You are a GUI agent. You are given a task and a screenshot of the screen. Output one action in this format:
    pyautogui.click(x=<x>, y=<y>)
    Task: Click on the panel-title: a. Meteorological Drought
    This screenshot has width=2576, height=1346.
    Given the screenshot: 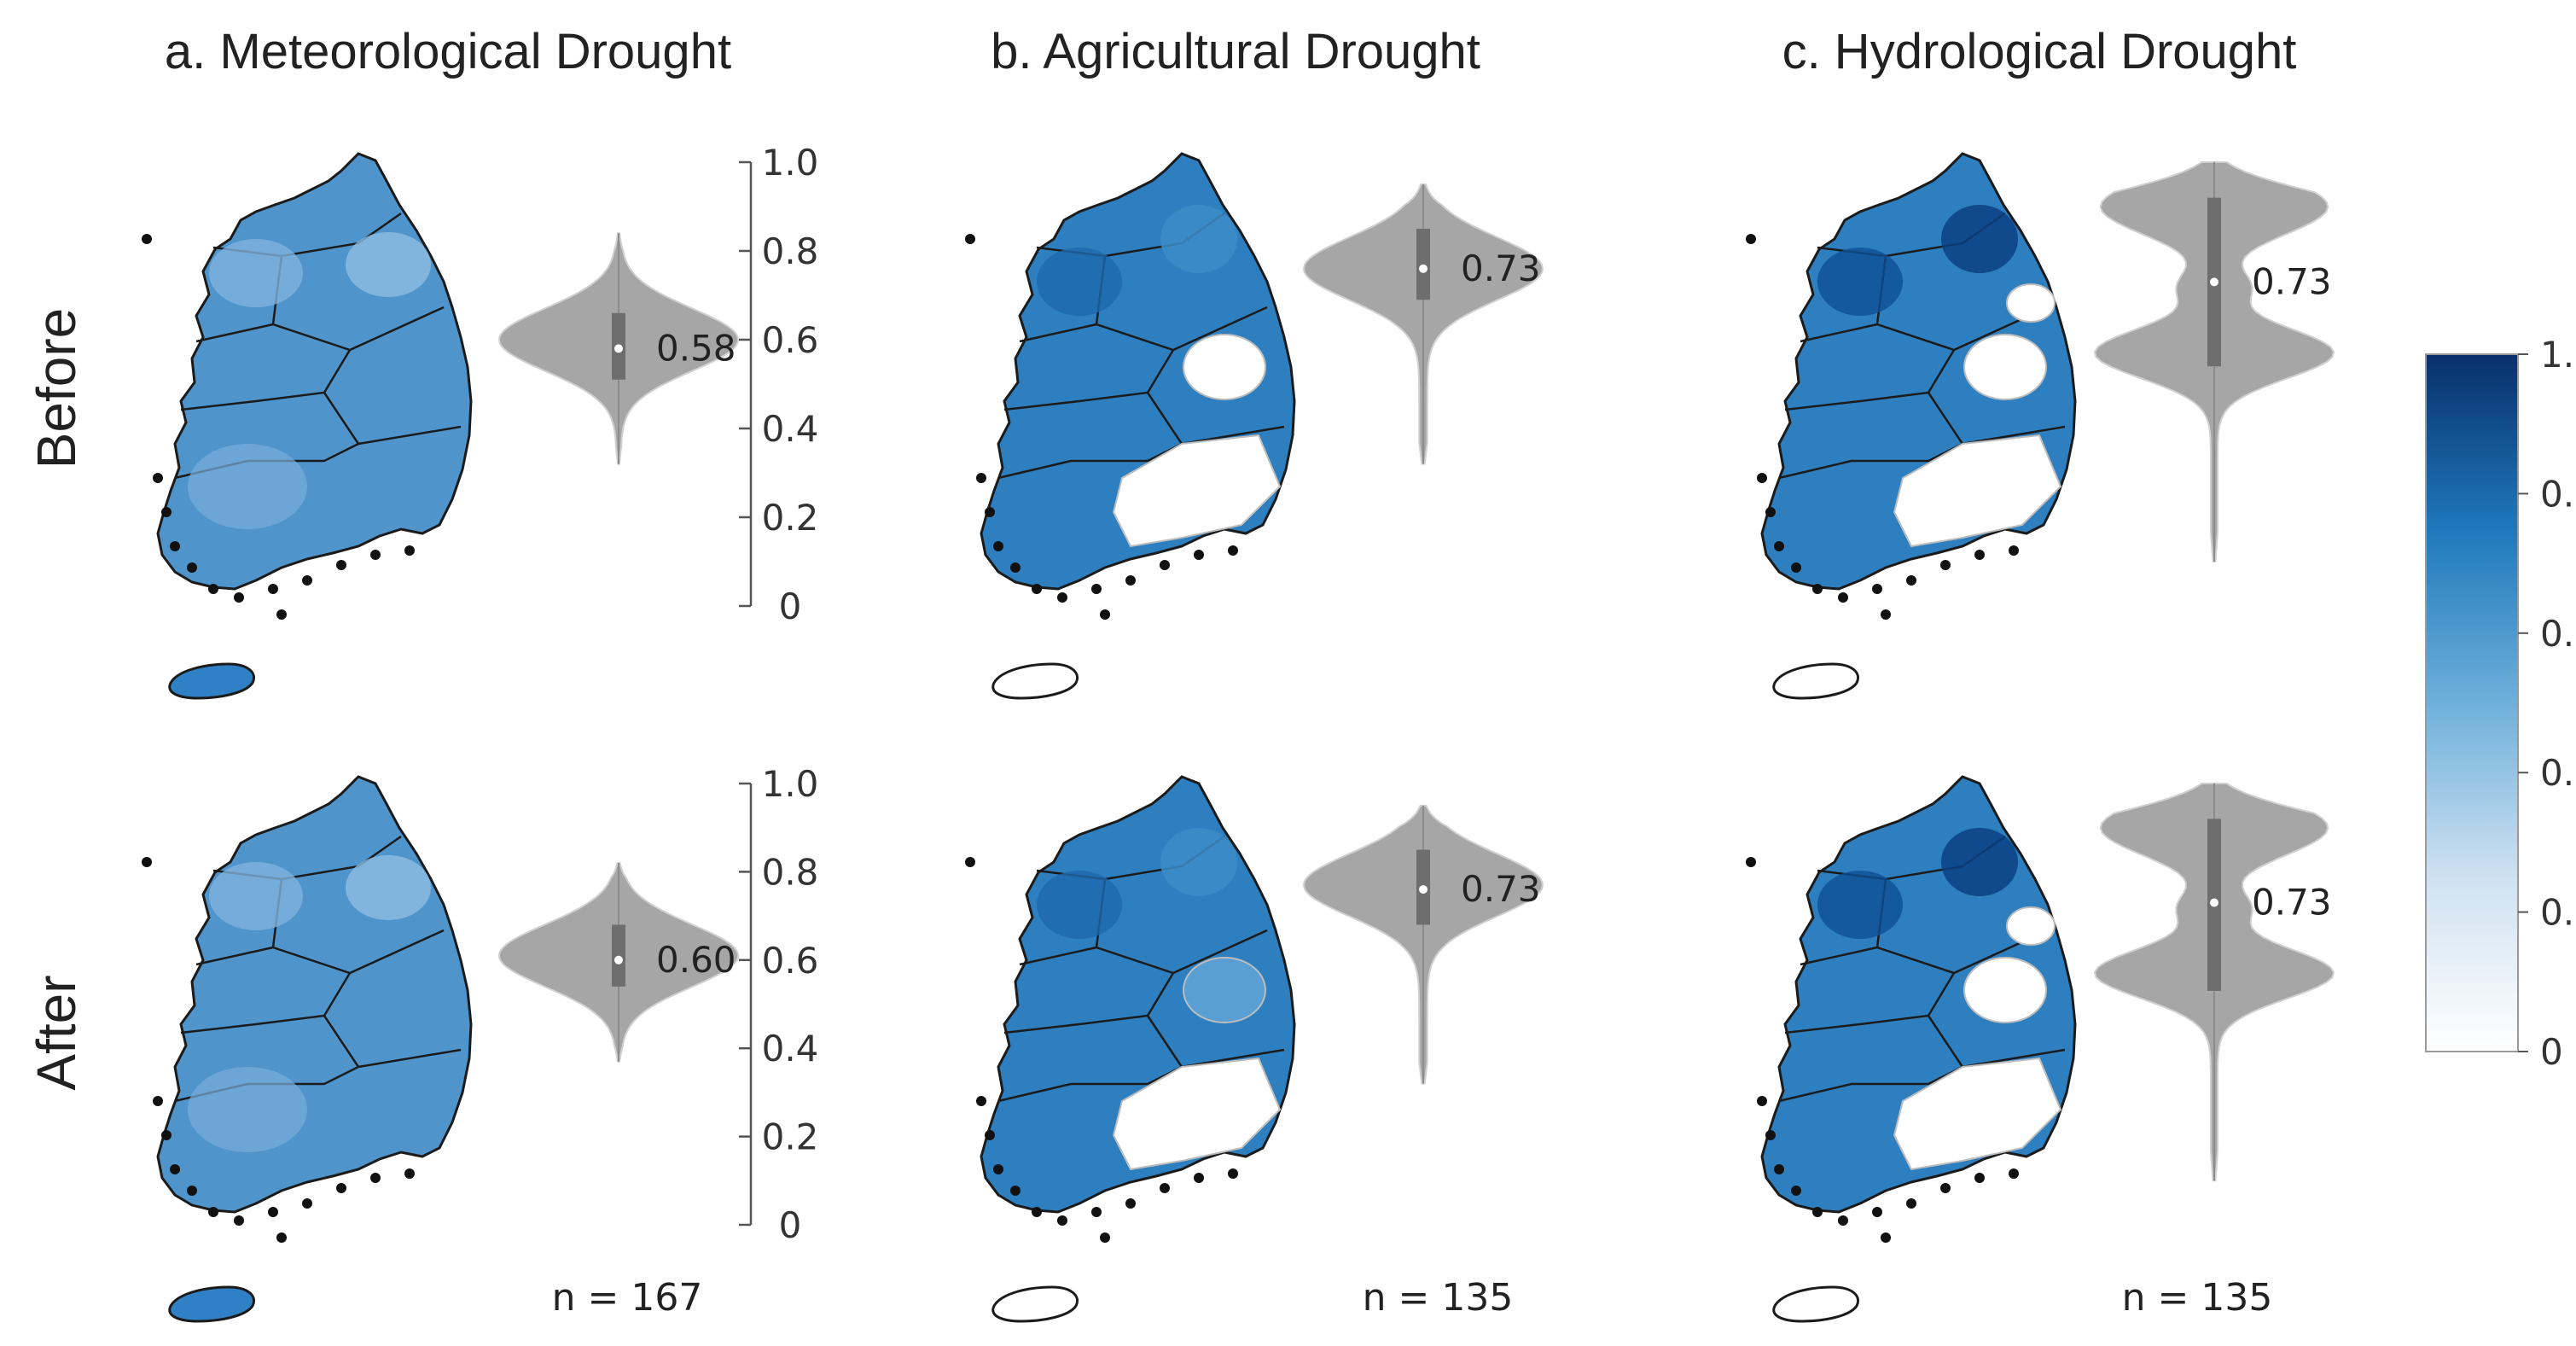 What is the action you would take?
    pyautogui.click(x=448, y=52)
    